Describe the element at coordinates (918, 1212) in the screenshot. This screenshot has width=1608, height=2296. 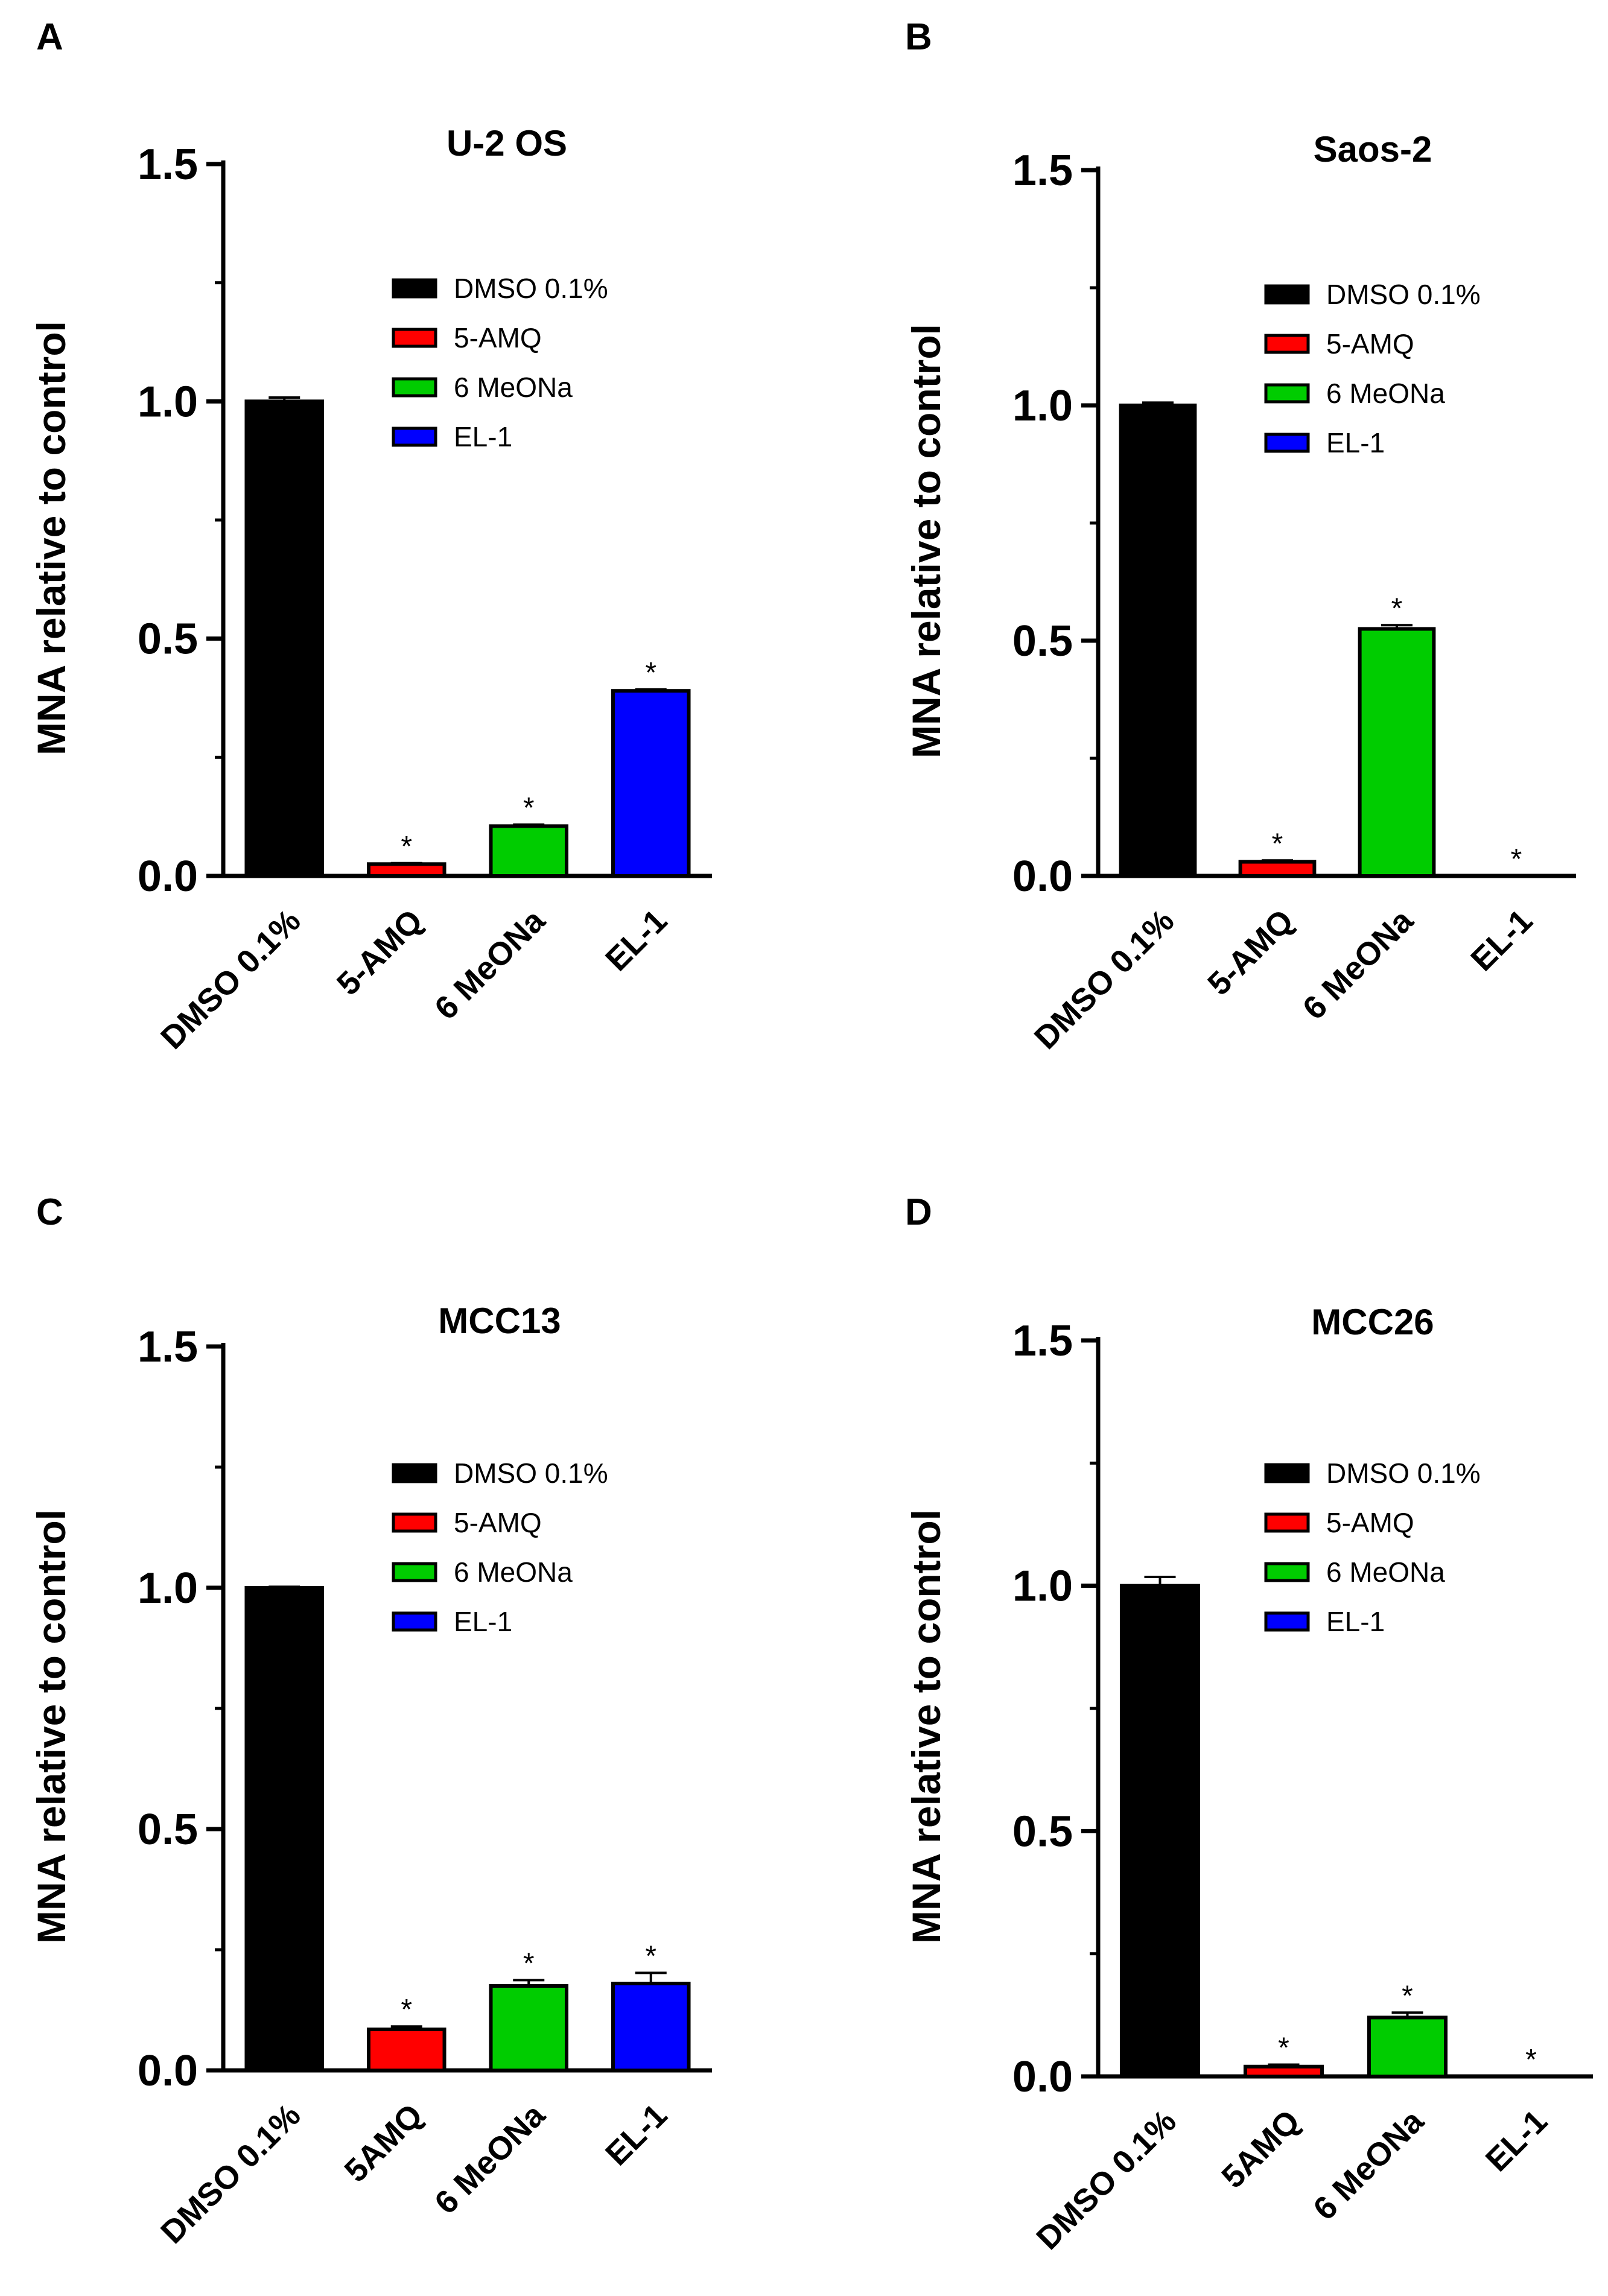
I see `panel-letter: D` at that location.